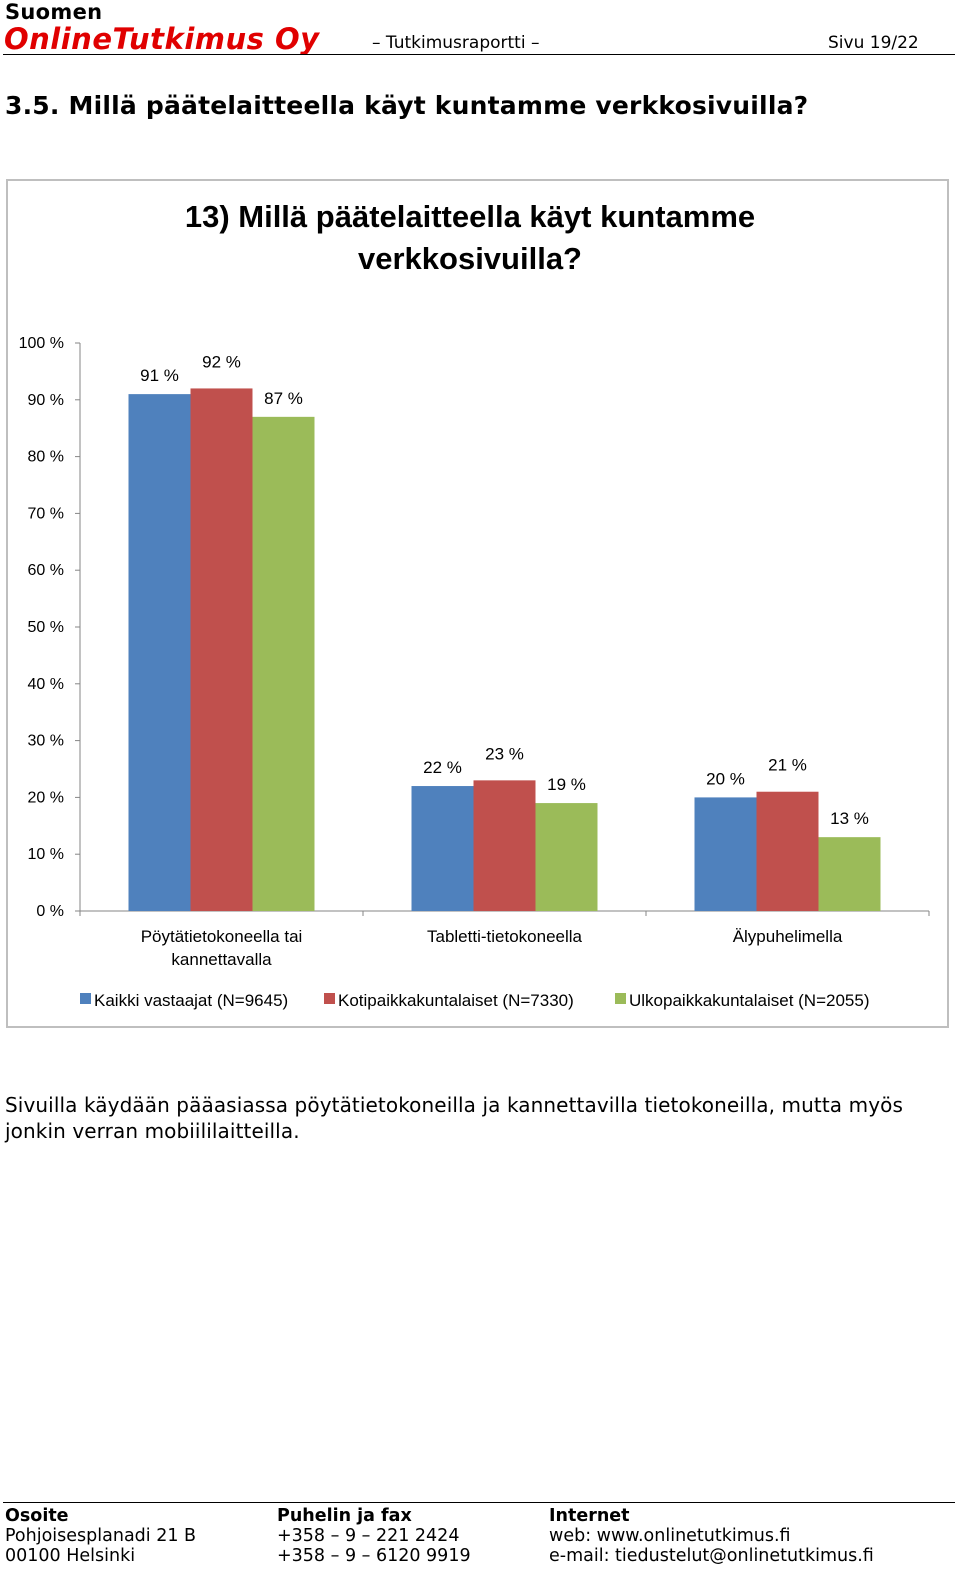 The image size is (960, 1576). Describe the element at coordinates (222, 936) in the screenshot. I see `x-tick-label: Pöytätietokoneella tai` at that location.